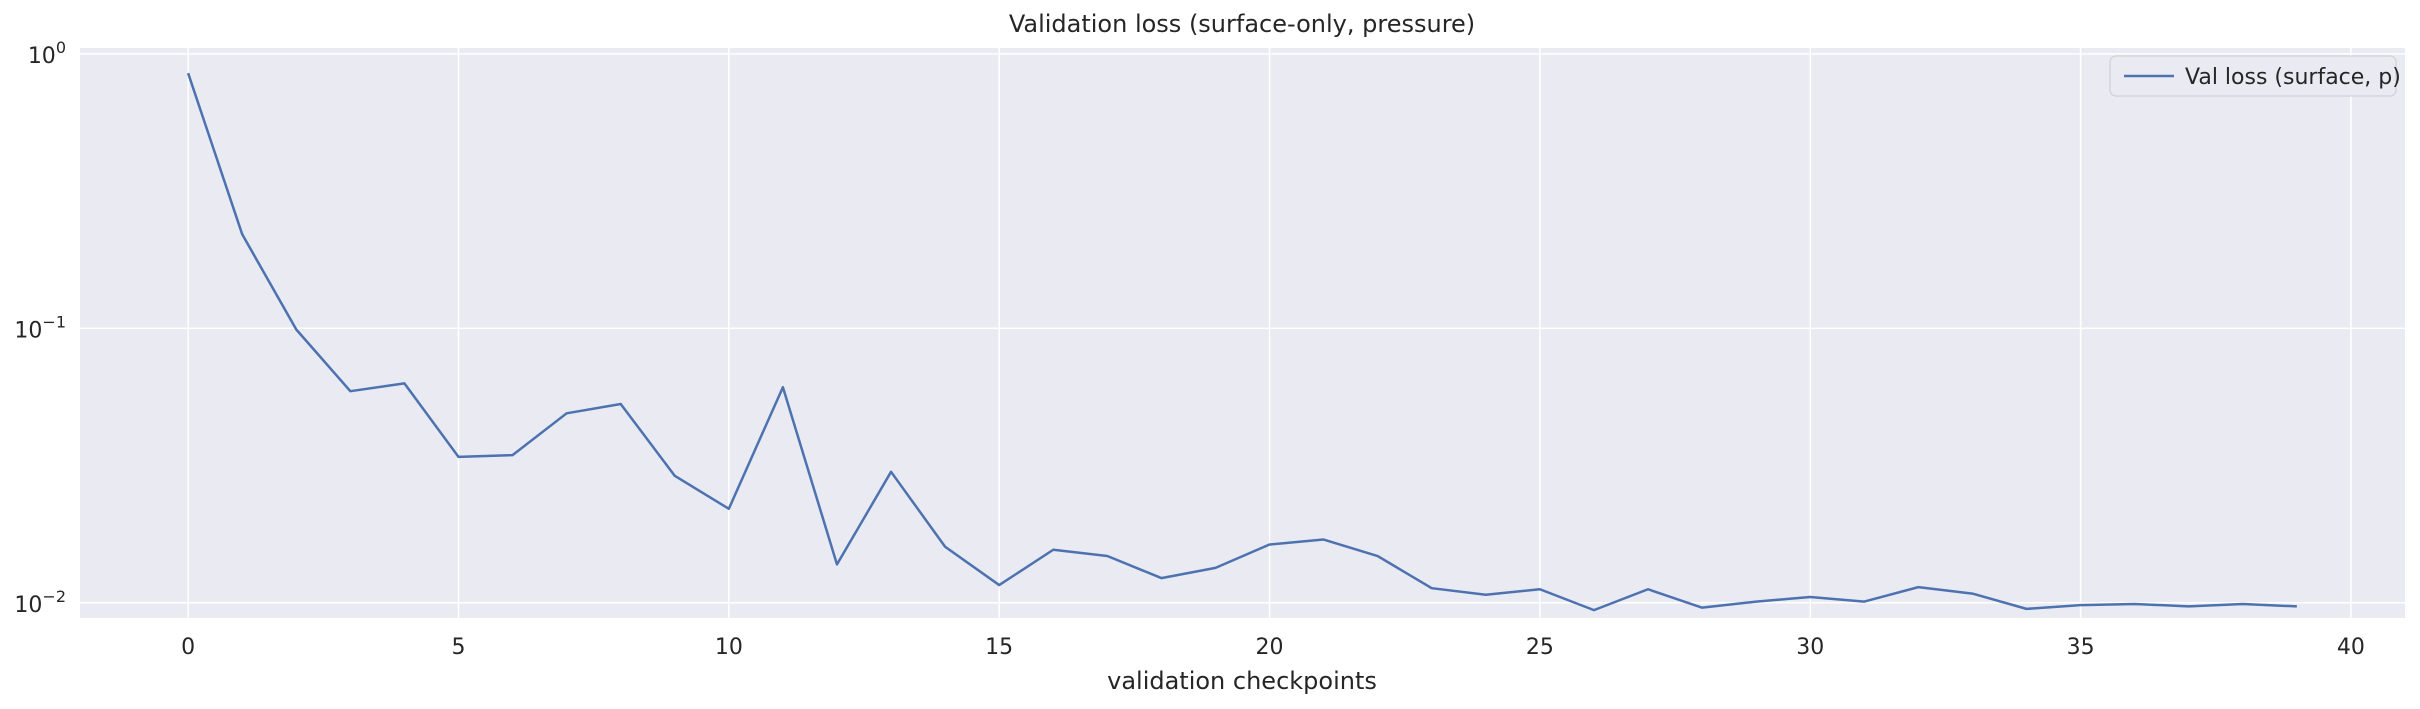  Describe the element at coordinates (999, 647) in the screenshot. I see `x-tick-label: 15` at that location.